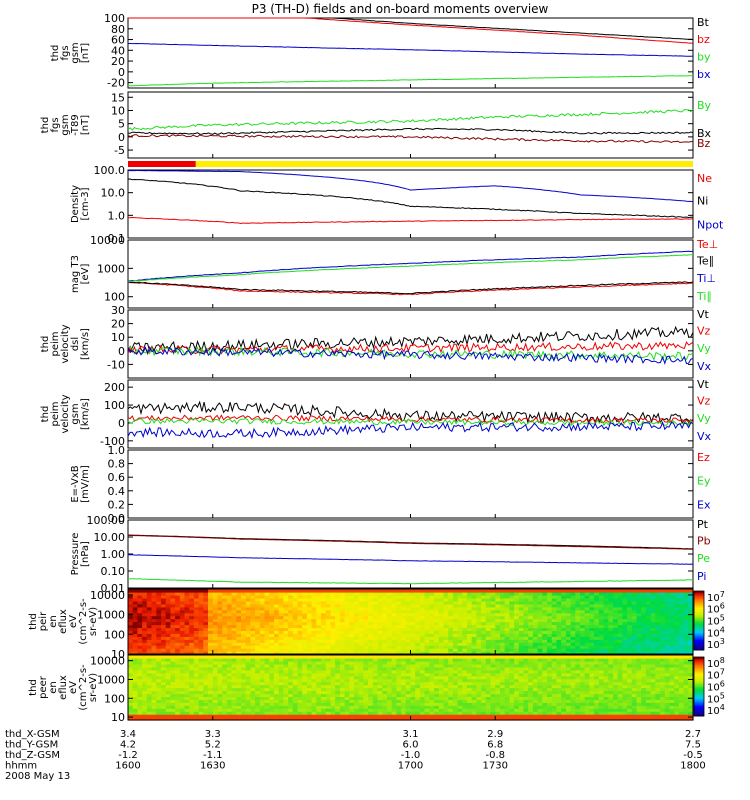  Describe the element at coordinates (410, 186) in the screenshot. I see `series-line-Npot` at that location.